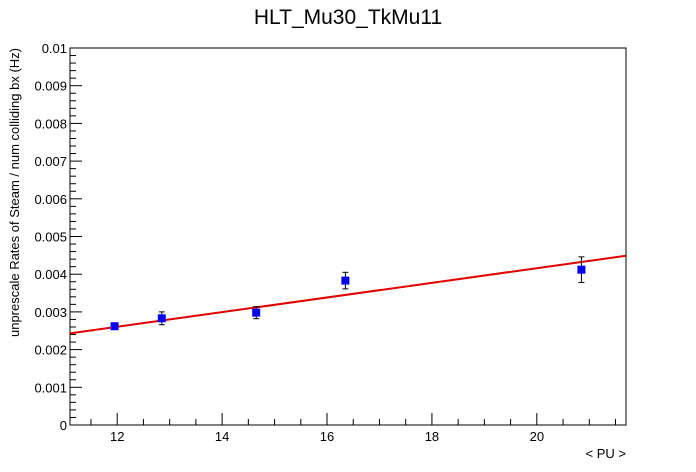 The image size is (696, 472). I want to click on y-tick-label: 0.003, so click(50, 312).